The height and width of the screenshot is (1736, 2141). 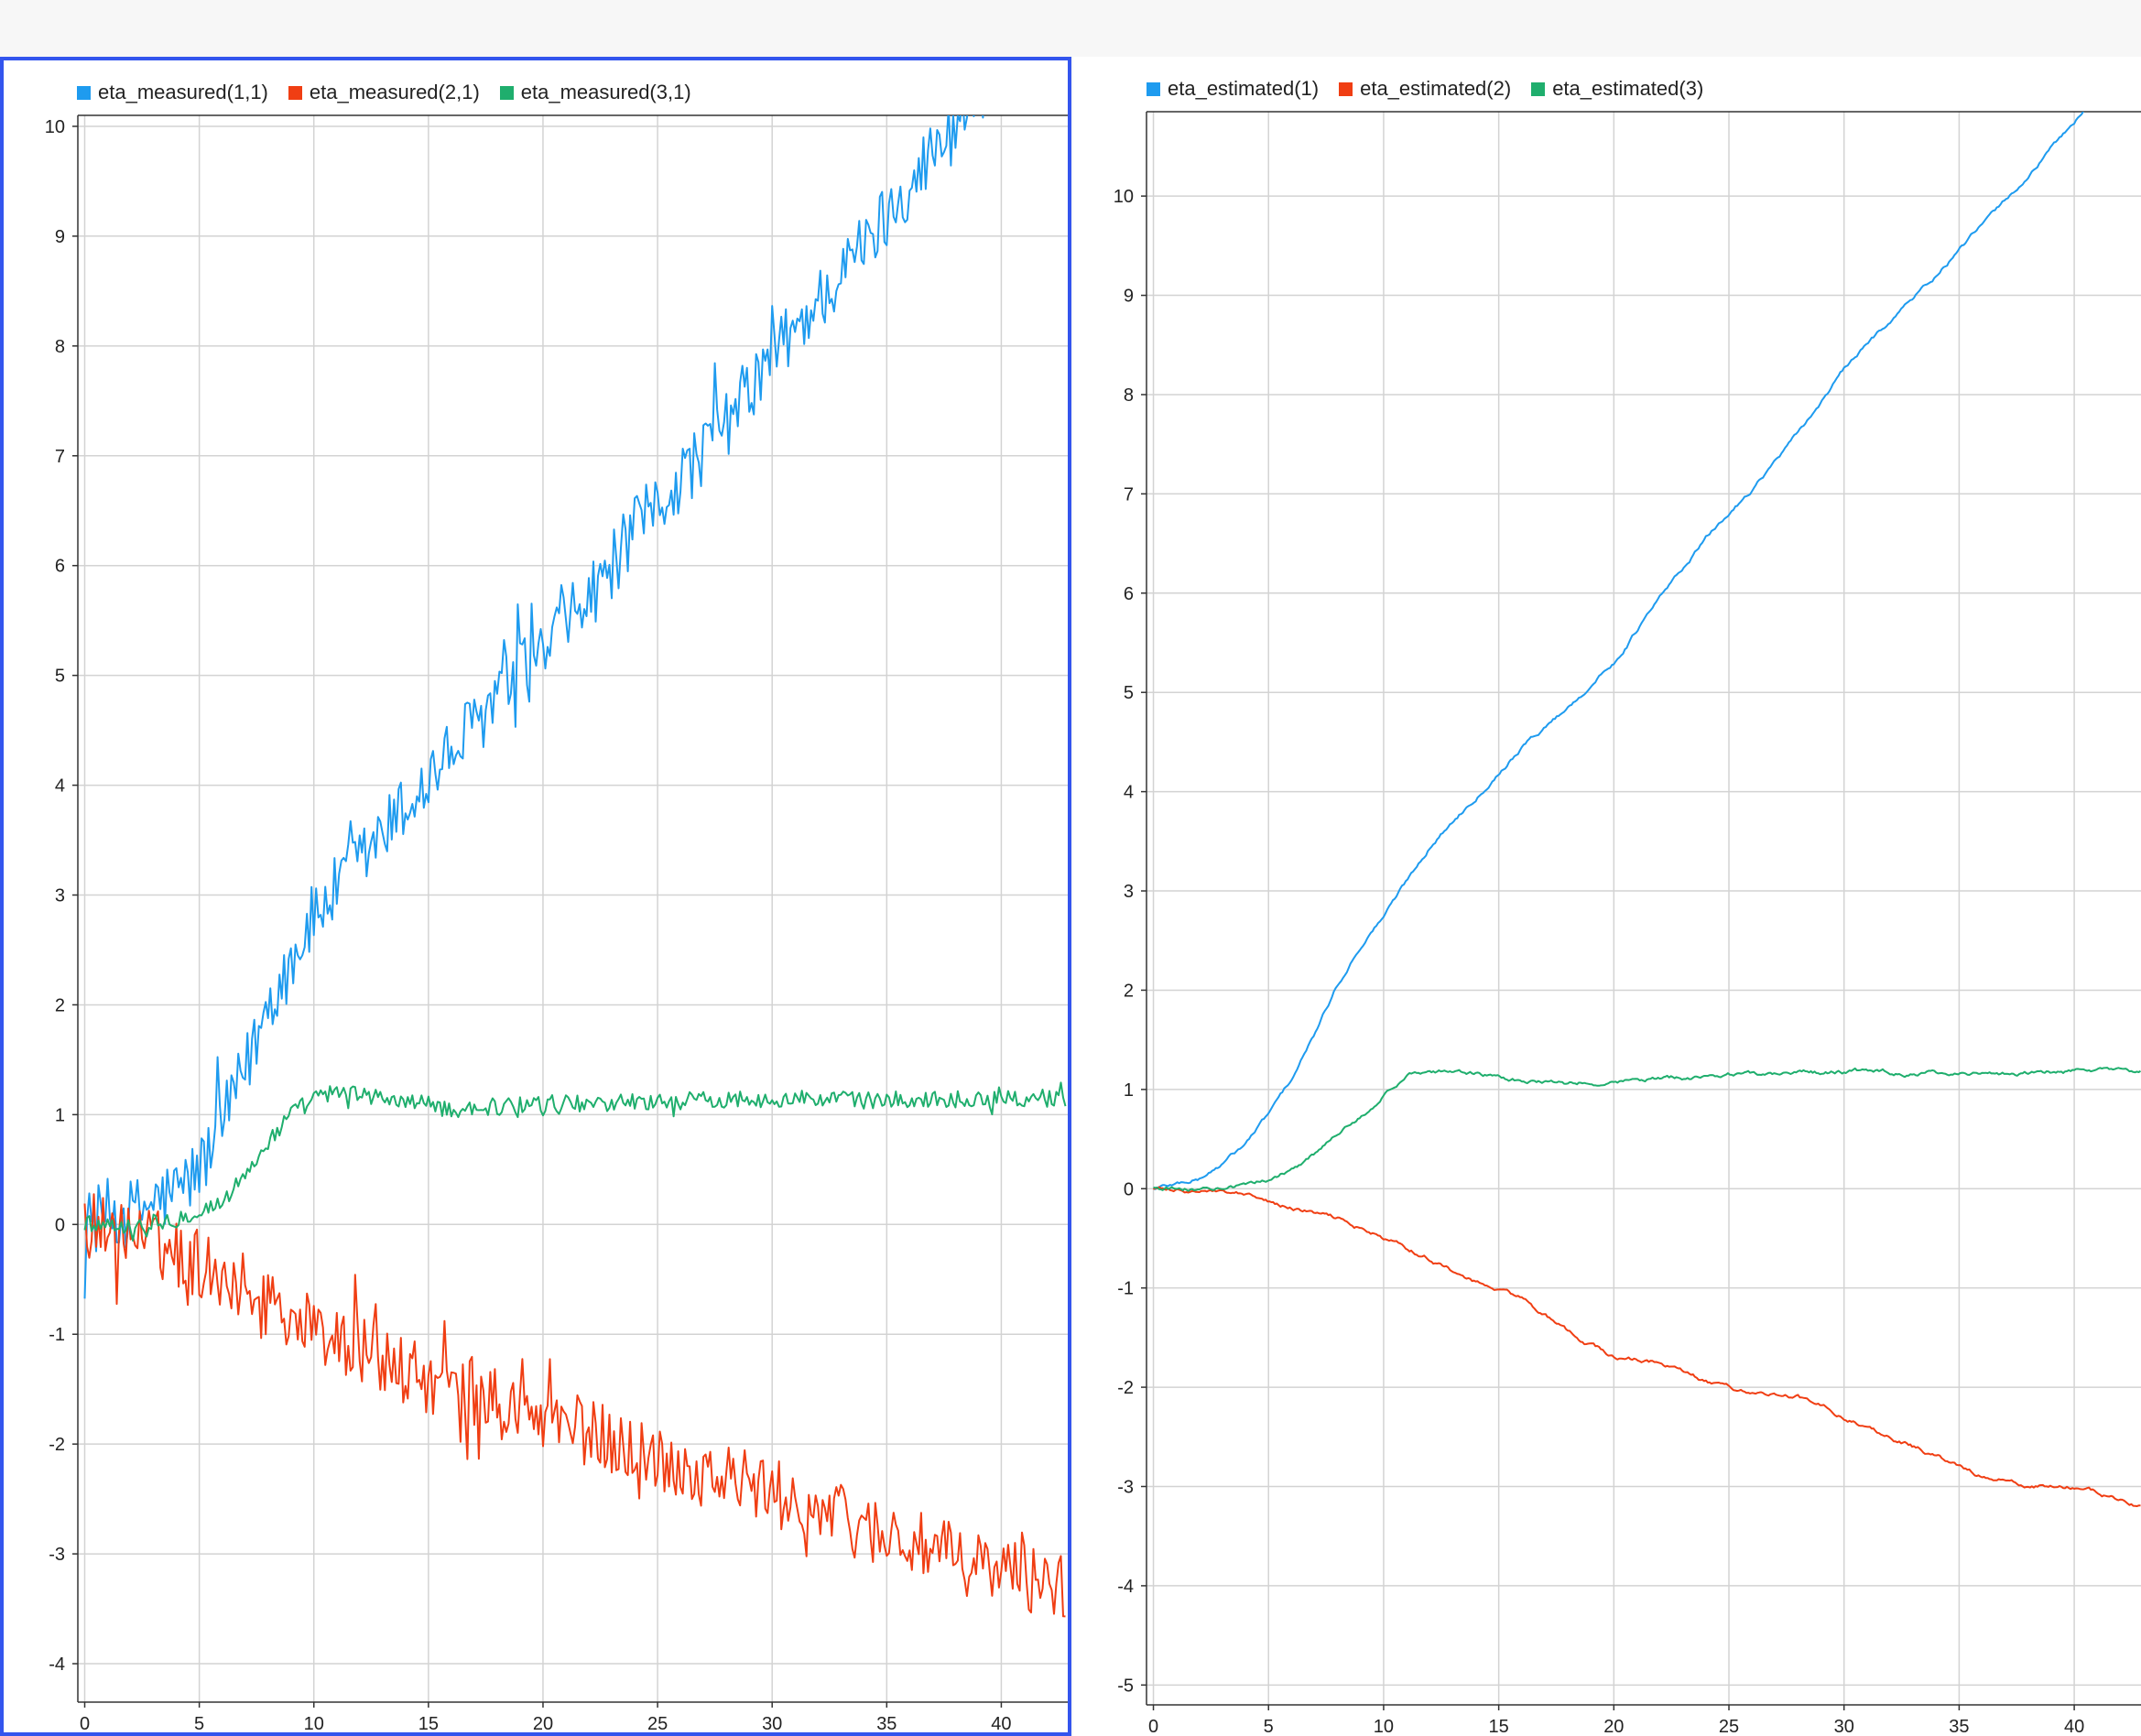 What do you see at coordinates (1125, 1686) in the screenshot?
I see `y-tick-label: -5` at bounding box center [1125, 1686].